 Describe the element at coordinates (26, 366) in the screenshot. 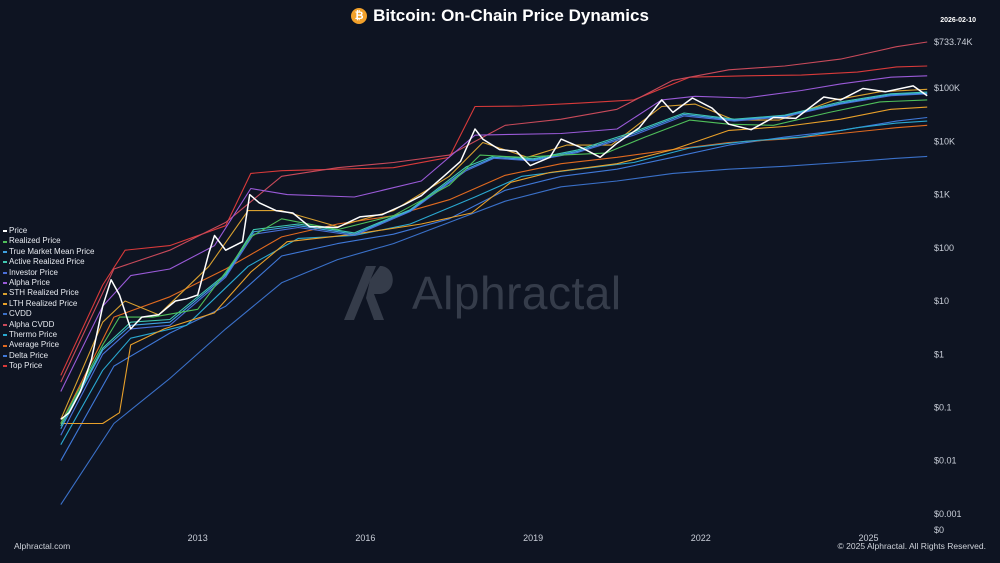

I see `legend-label: Top Price` at that location.